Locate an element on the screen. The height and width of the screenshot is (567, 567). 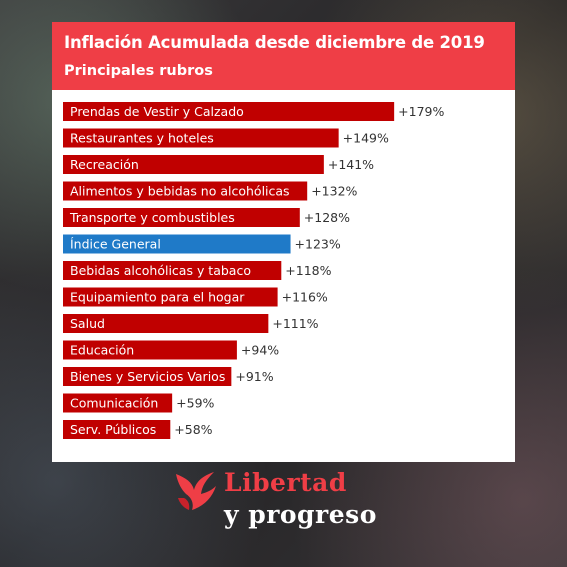
bar-category-label: Serv. Públicos is located at coordinates (113, 429).